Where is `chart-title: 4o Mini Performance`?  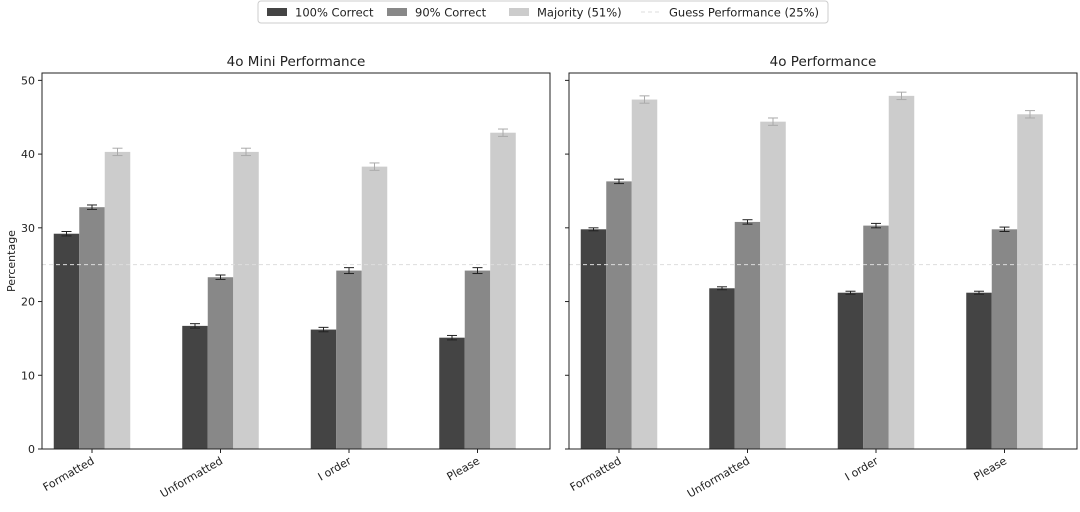 chart-title: 4o Mini Performance is located at coordinates (296, 62).